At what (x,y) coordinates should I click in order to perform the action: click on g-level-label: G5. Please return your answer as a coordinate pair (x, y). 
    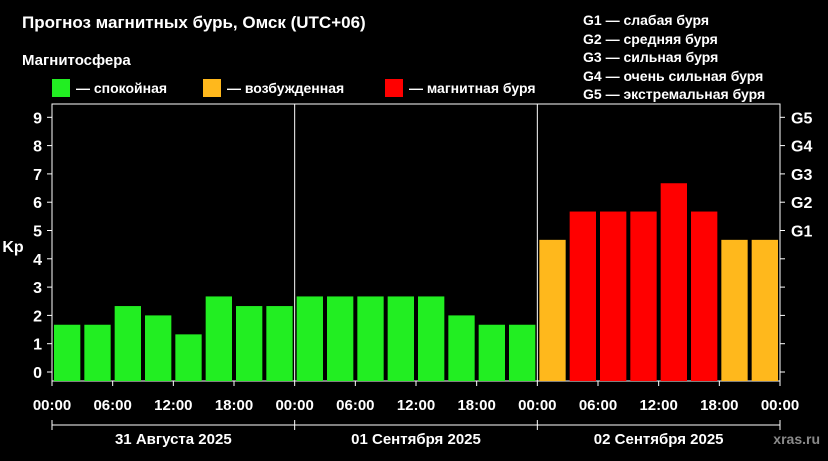
    Looking at the image, I should click on (801, 118).